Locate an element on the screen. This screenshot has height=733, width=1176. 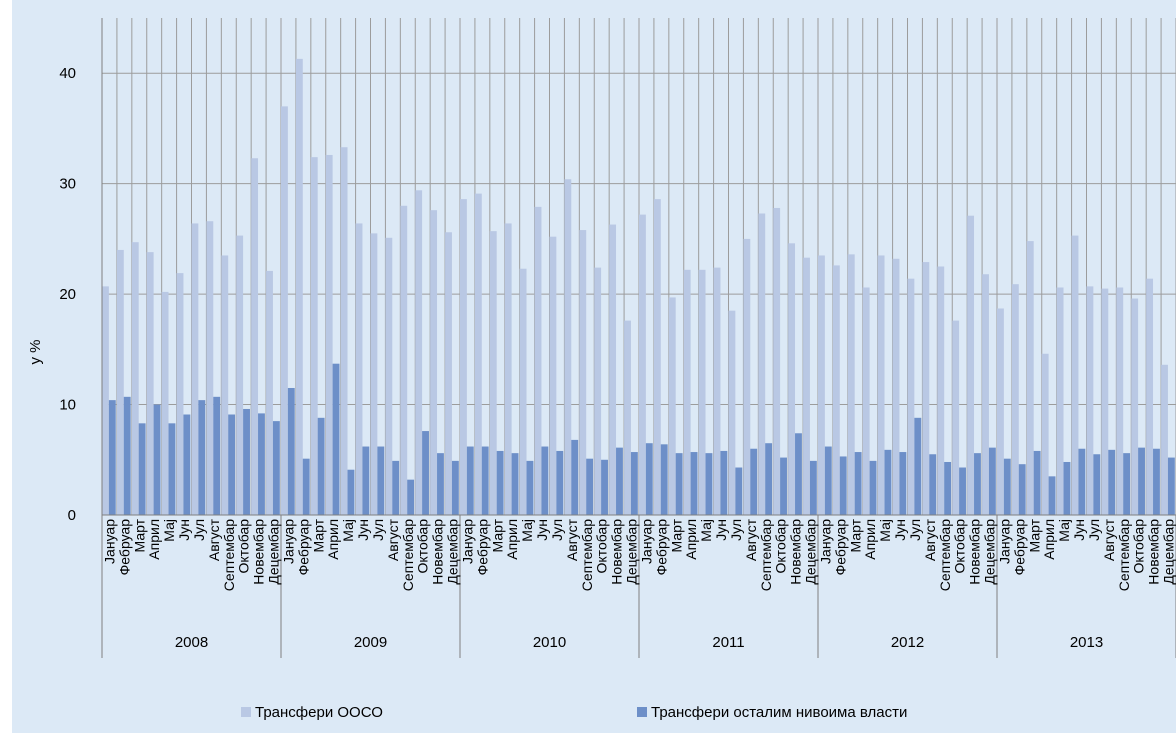
legend-swatch is located at coordinates (642, 712).